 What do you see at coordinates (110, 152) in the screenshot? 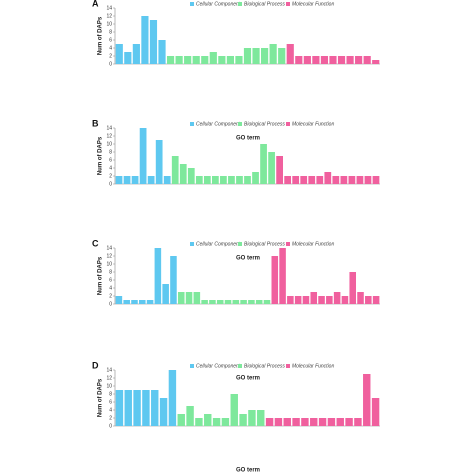
I see `y-tick-label: 8` at bounding box center [110, 152].